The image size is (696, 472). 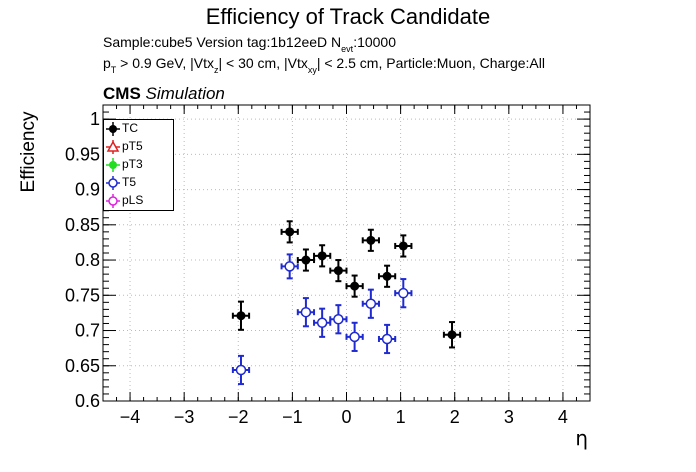 I want to click on legend-item-pt5: pT5, so click(x=139, y=147).